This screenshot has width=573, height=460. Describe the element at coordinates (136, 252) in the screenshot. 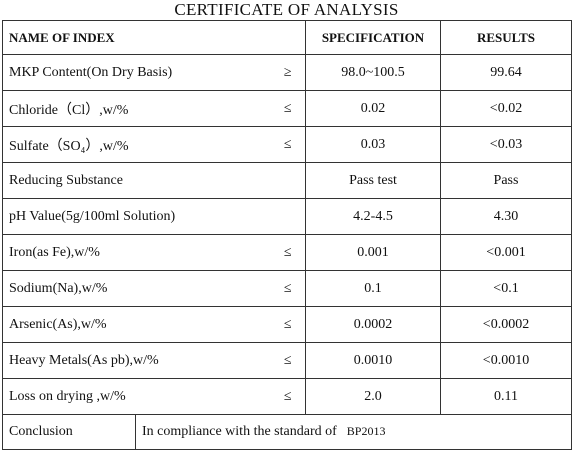

I see `index-name: Iron(as Fe),w/%` at that location.